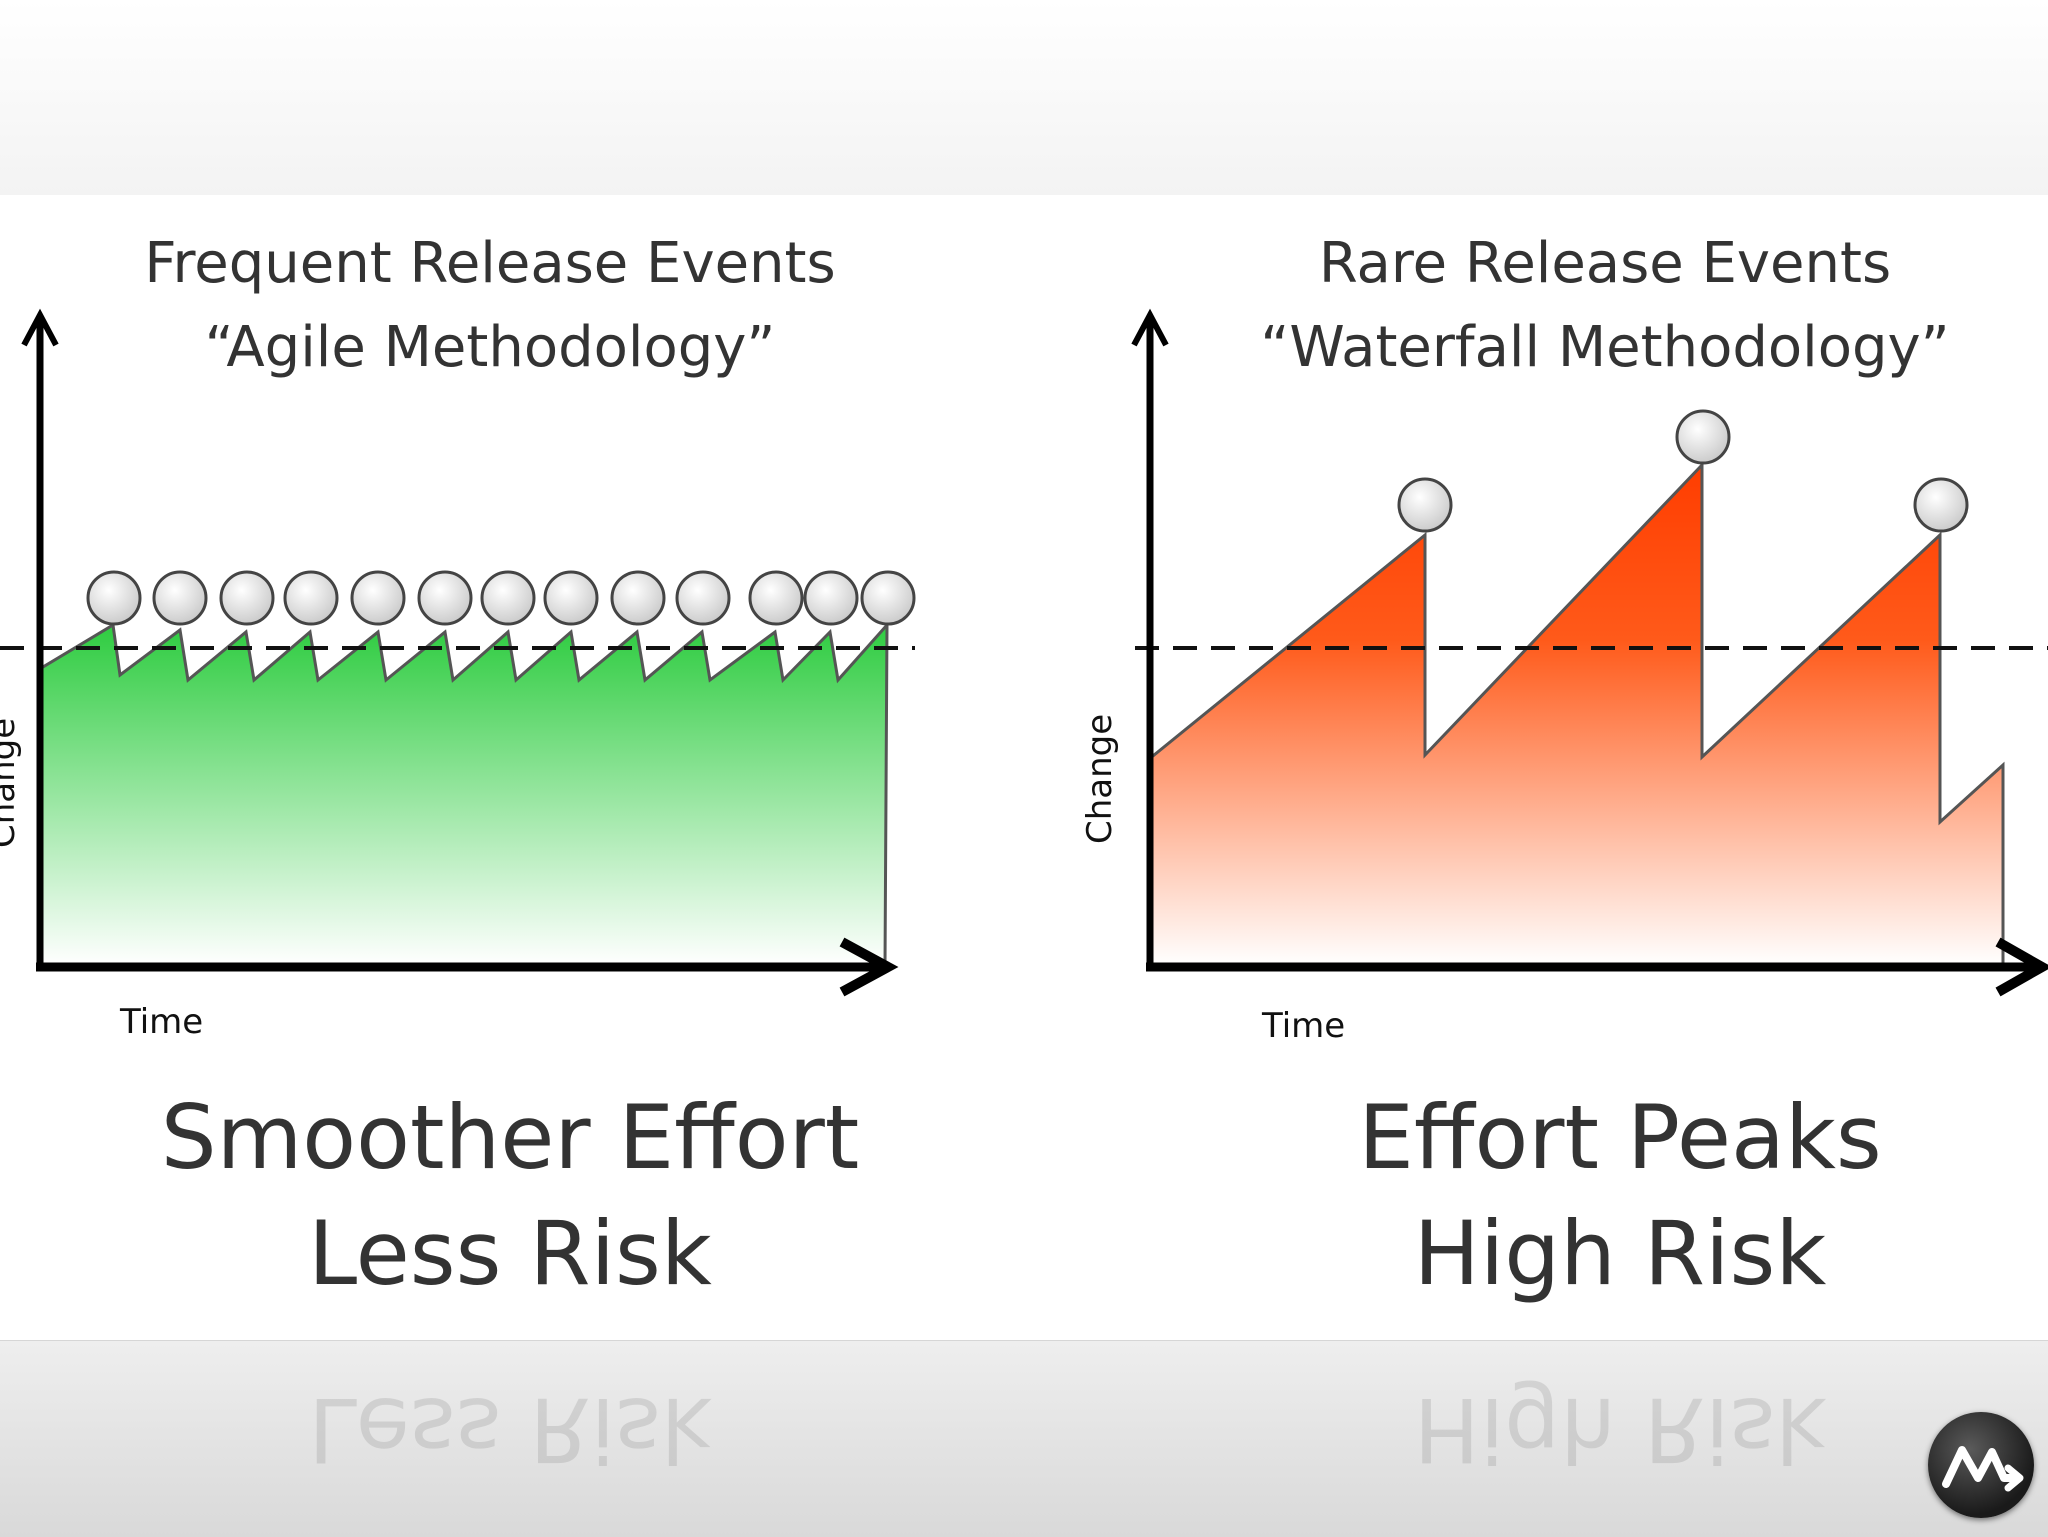 The height and width of the screenshot is (1537, 2048). Describe the element at coordinates (1584, 1196) in the screenshot. I see `right-caption: Effort Peaks High Risk` at that location.